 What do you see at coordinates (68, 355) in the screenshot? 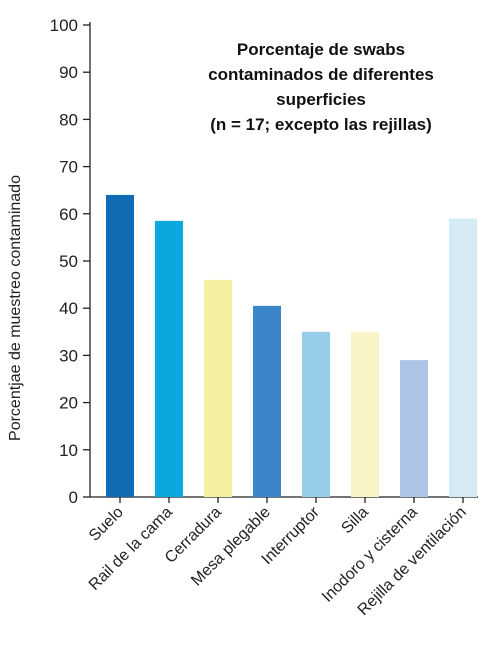
I see `y-tick-label: 30` at bounding box center [68, 355].